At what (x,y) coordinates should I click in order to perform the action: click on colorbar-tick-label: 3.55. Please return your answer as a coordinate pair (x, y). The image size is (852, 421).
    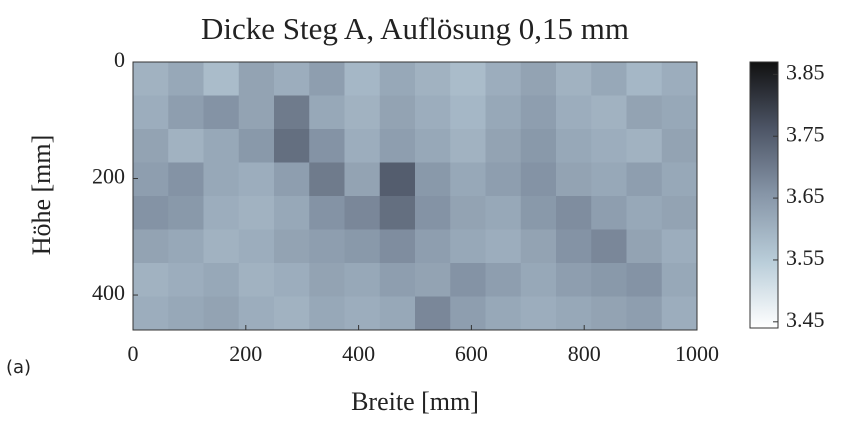
    Looking at the image, I should click on (805, 257).